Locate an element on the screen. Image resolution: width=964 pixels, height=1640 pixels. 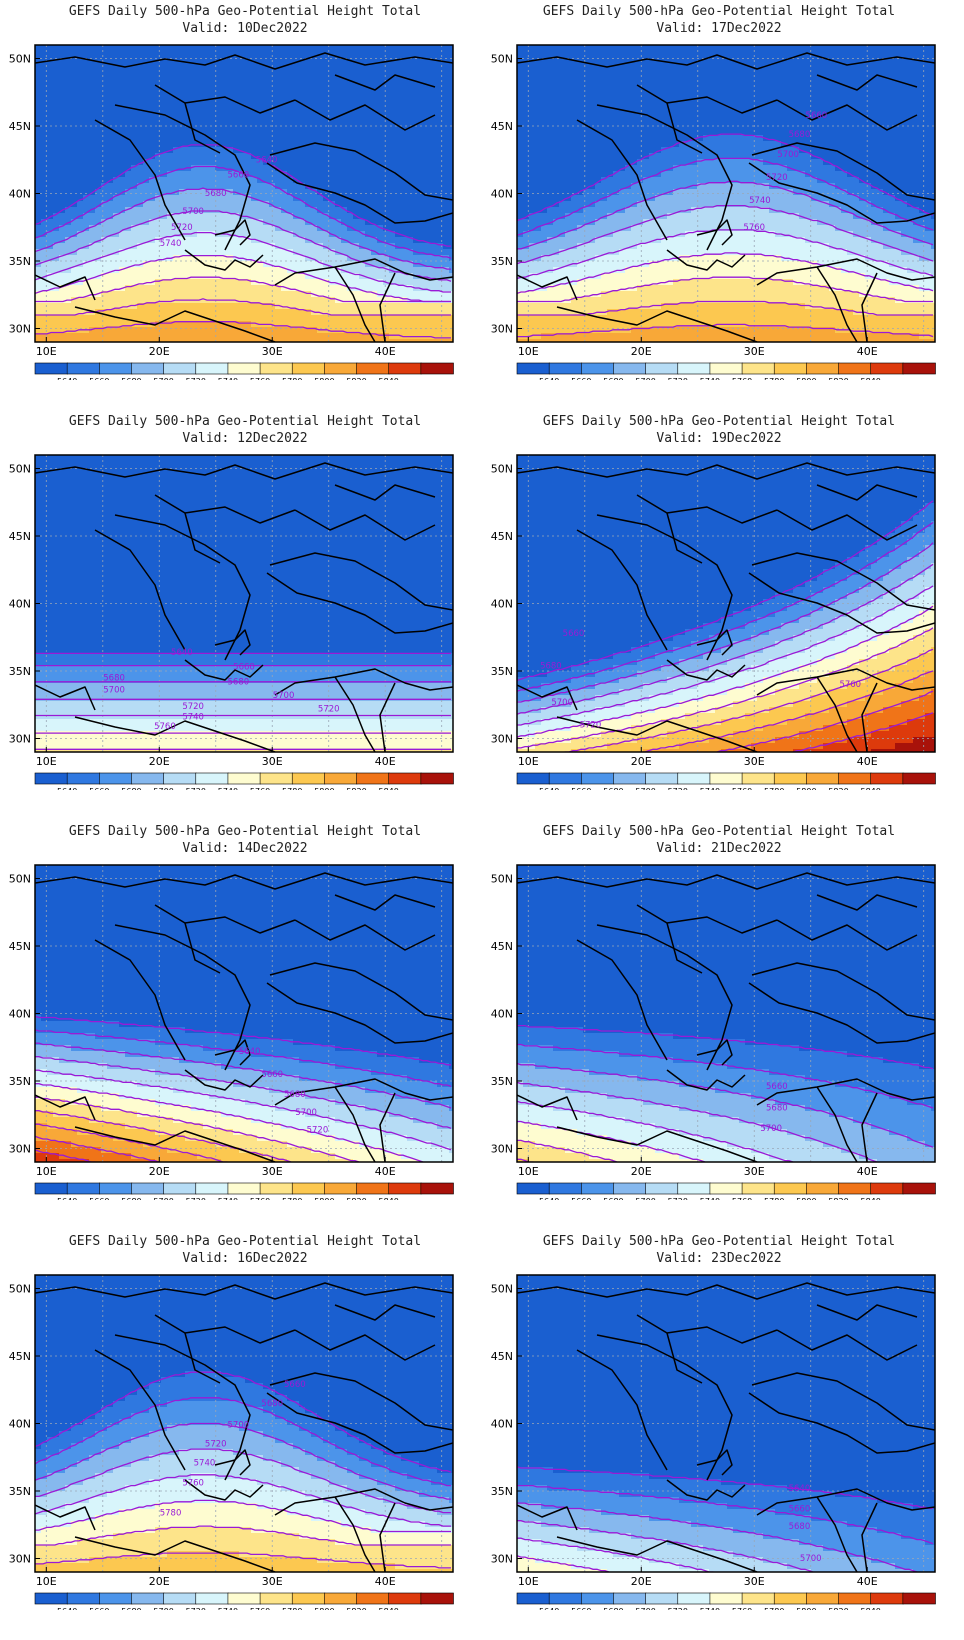
colorbar-label: 5740 is located at coordinates (710, 1608).